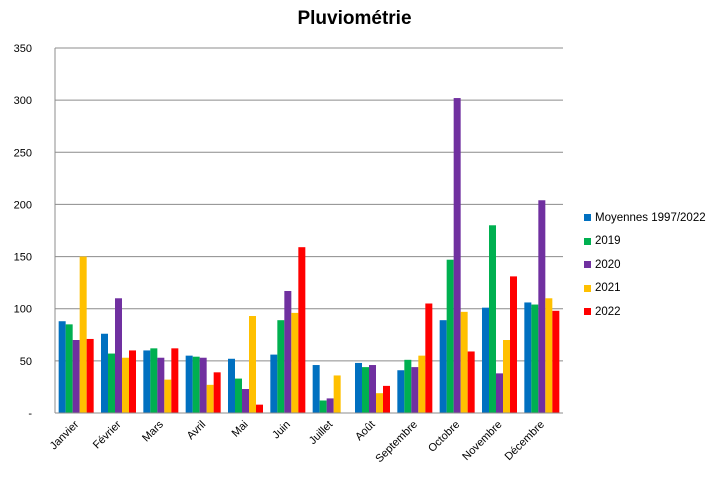 Image resolution: width=717 pixels, height=483 pixels. I want to click on legend-item: Moyennes 1997/2022, so click(645, 218).